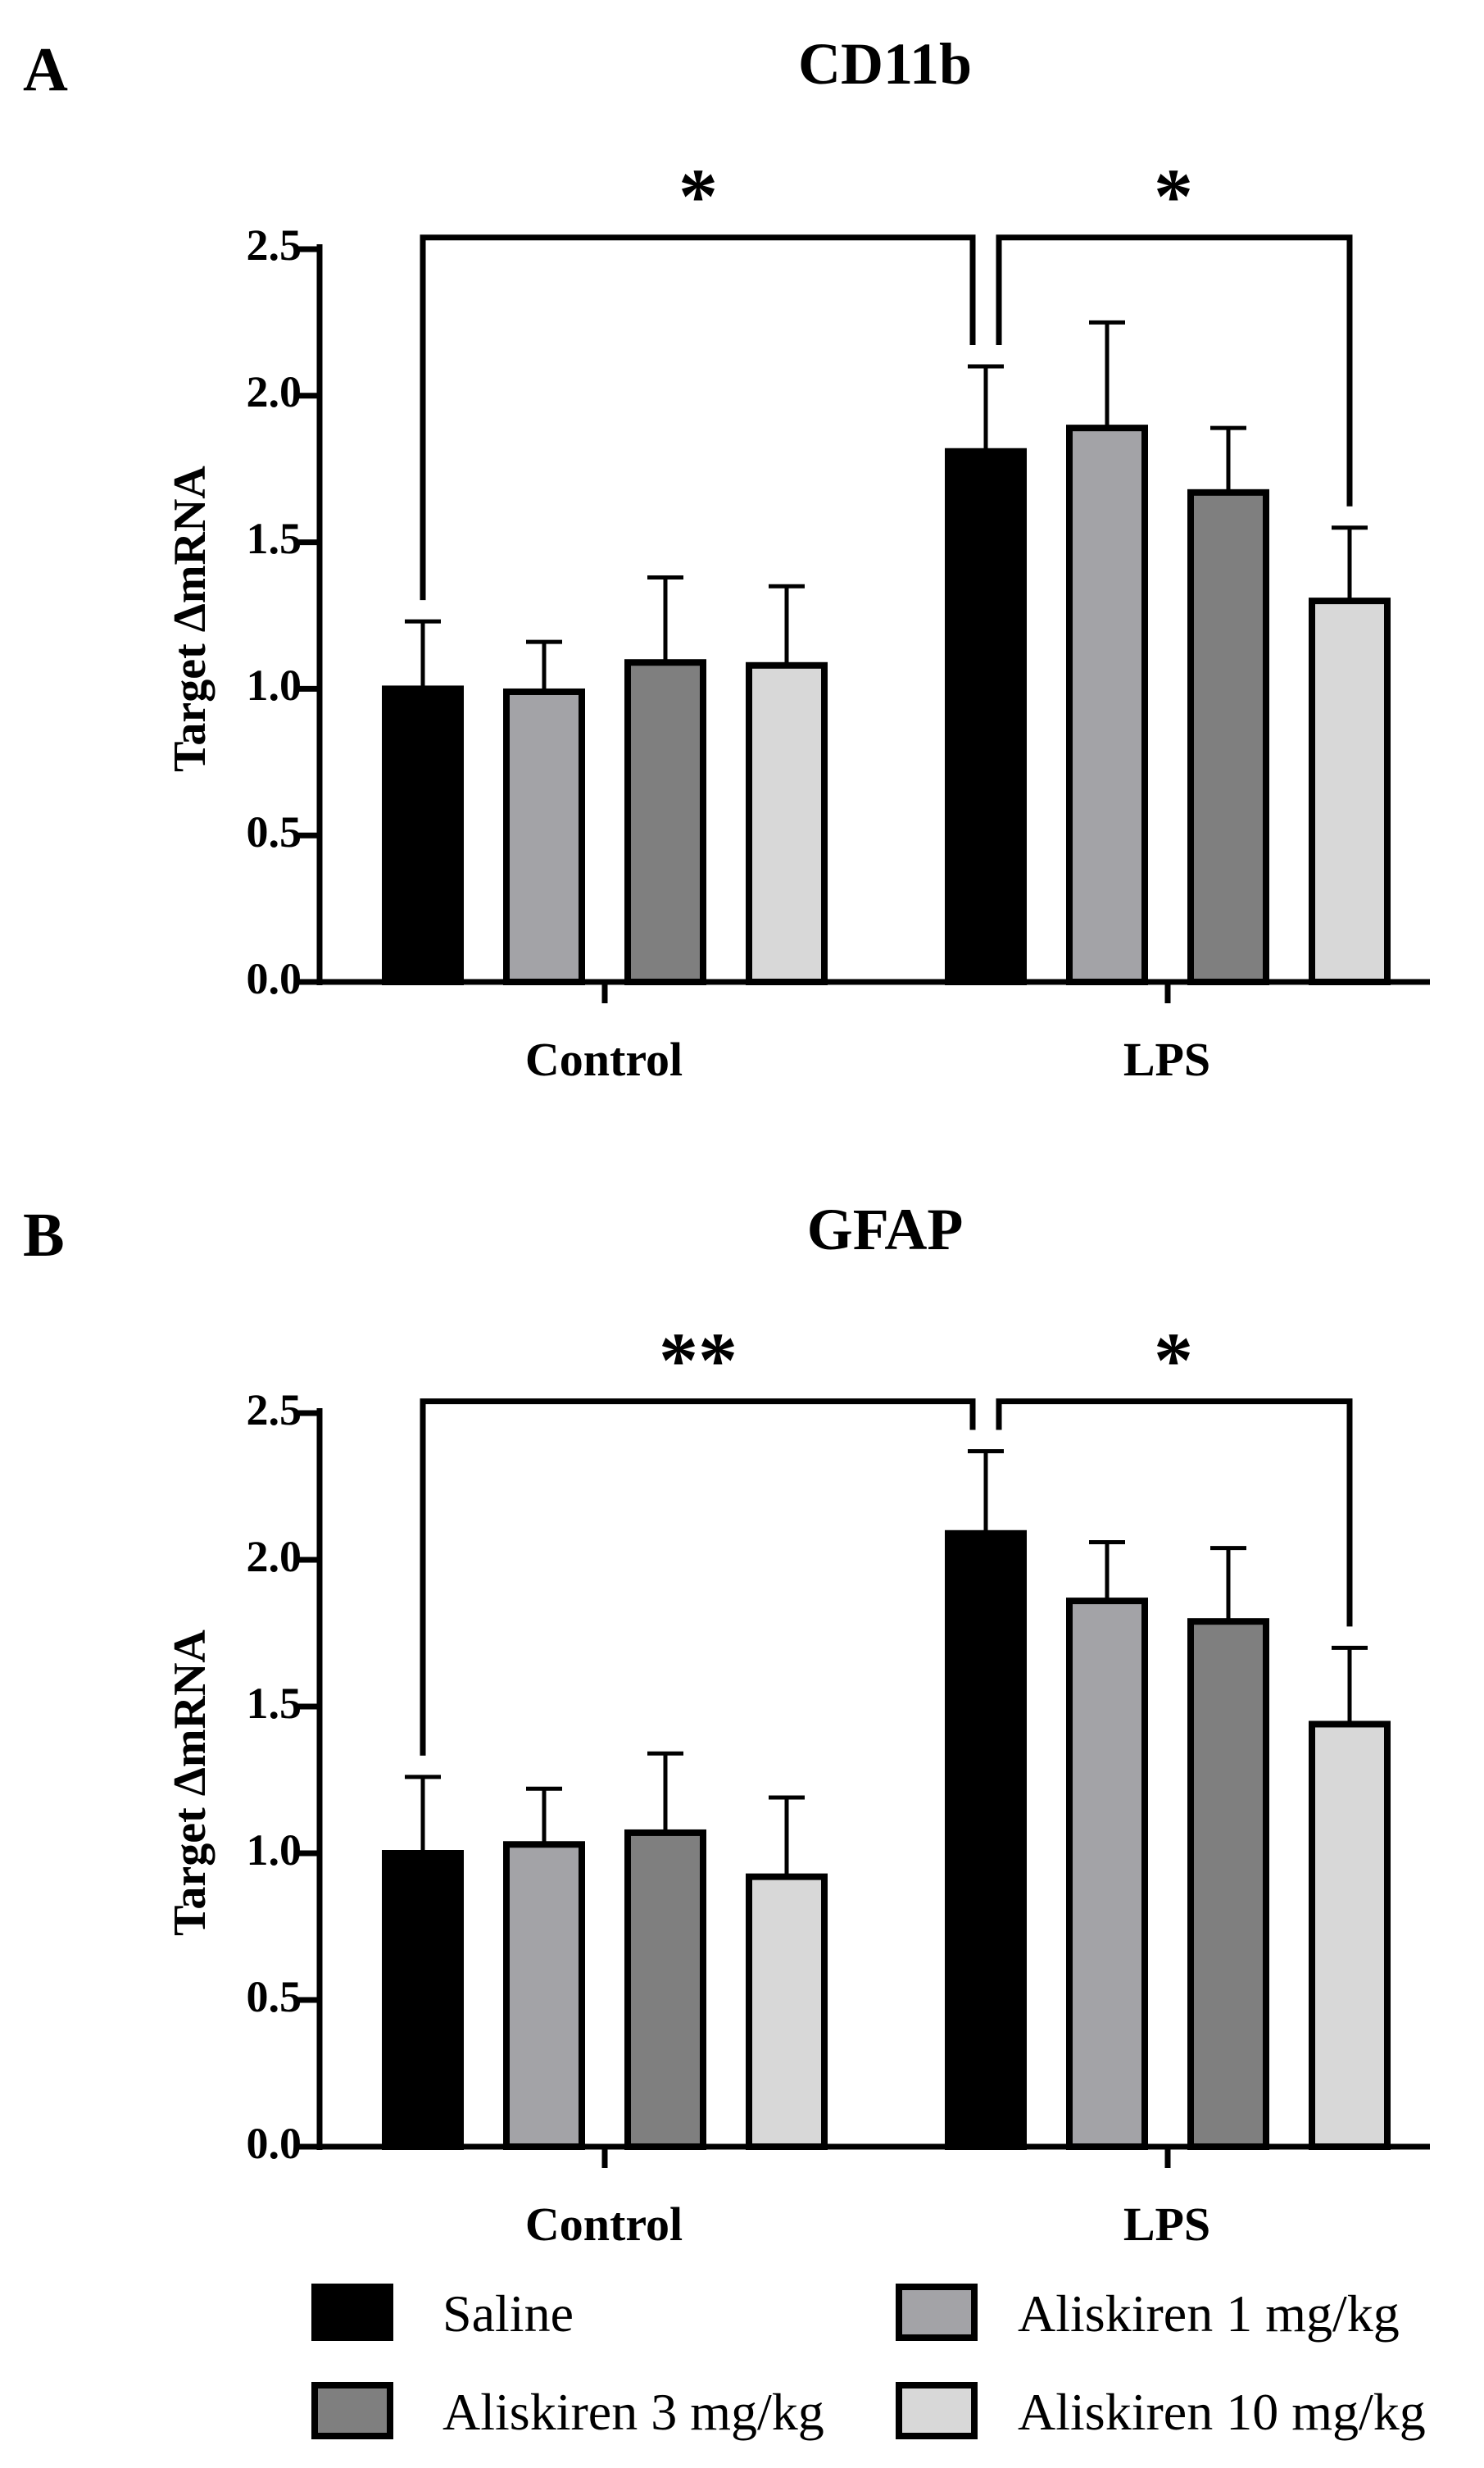 Image resolution: width=1484 pixels, height=2468 pixels. I want to click on legend-label-aliskiren-1: Aliskiren 1 mg/kg, so click(1209, 2313).